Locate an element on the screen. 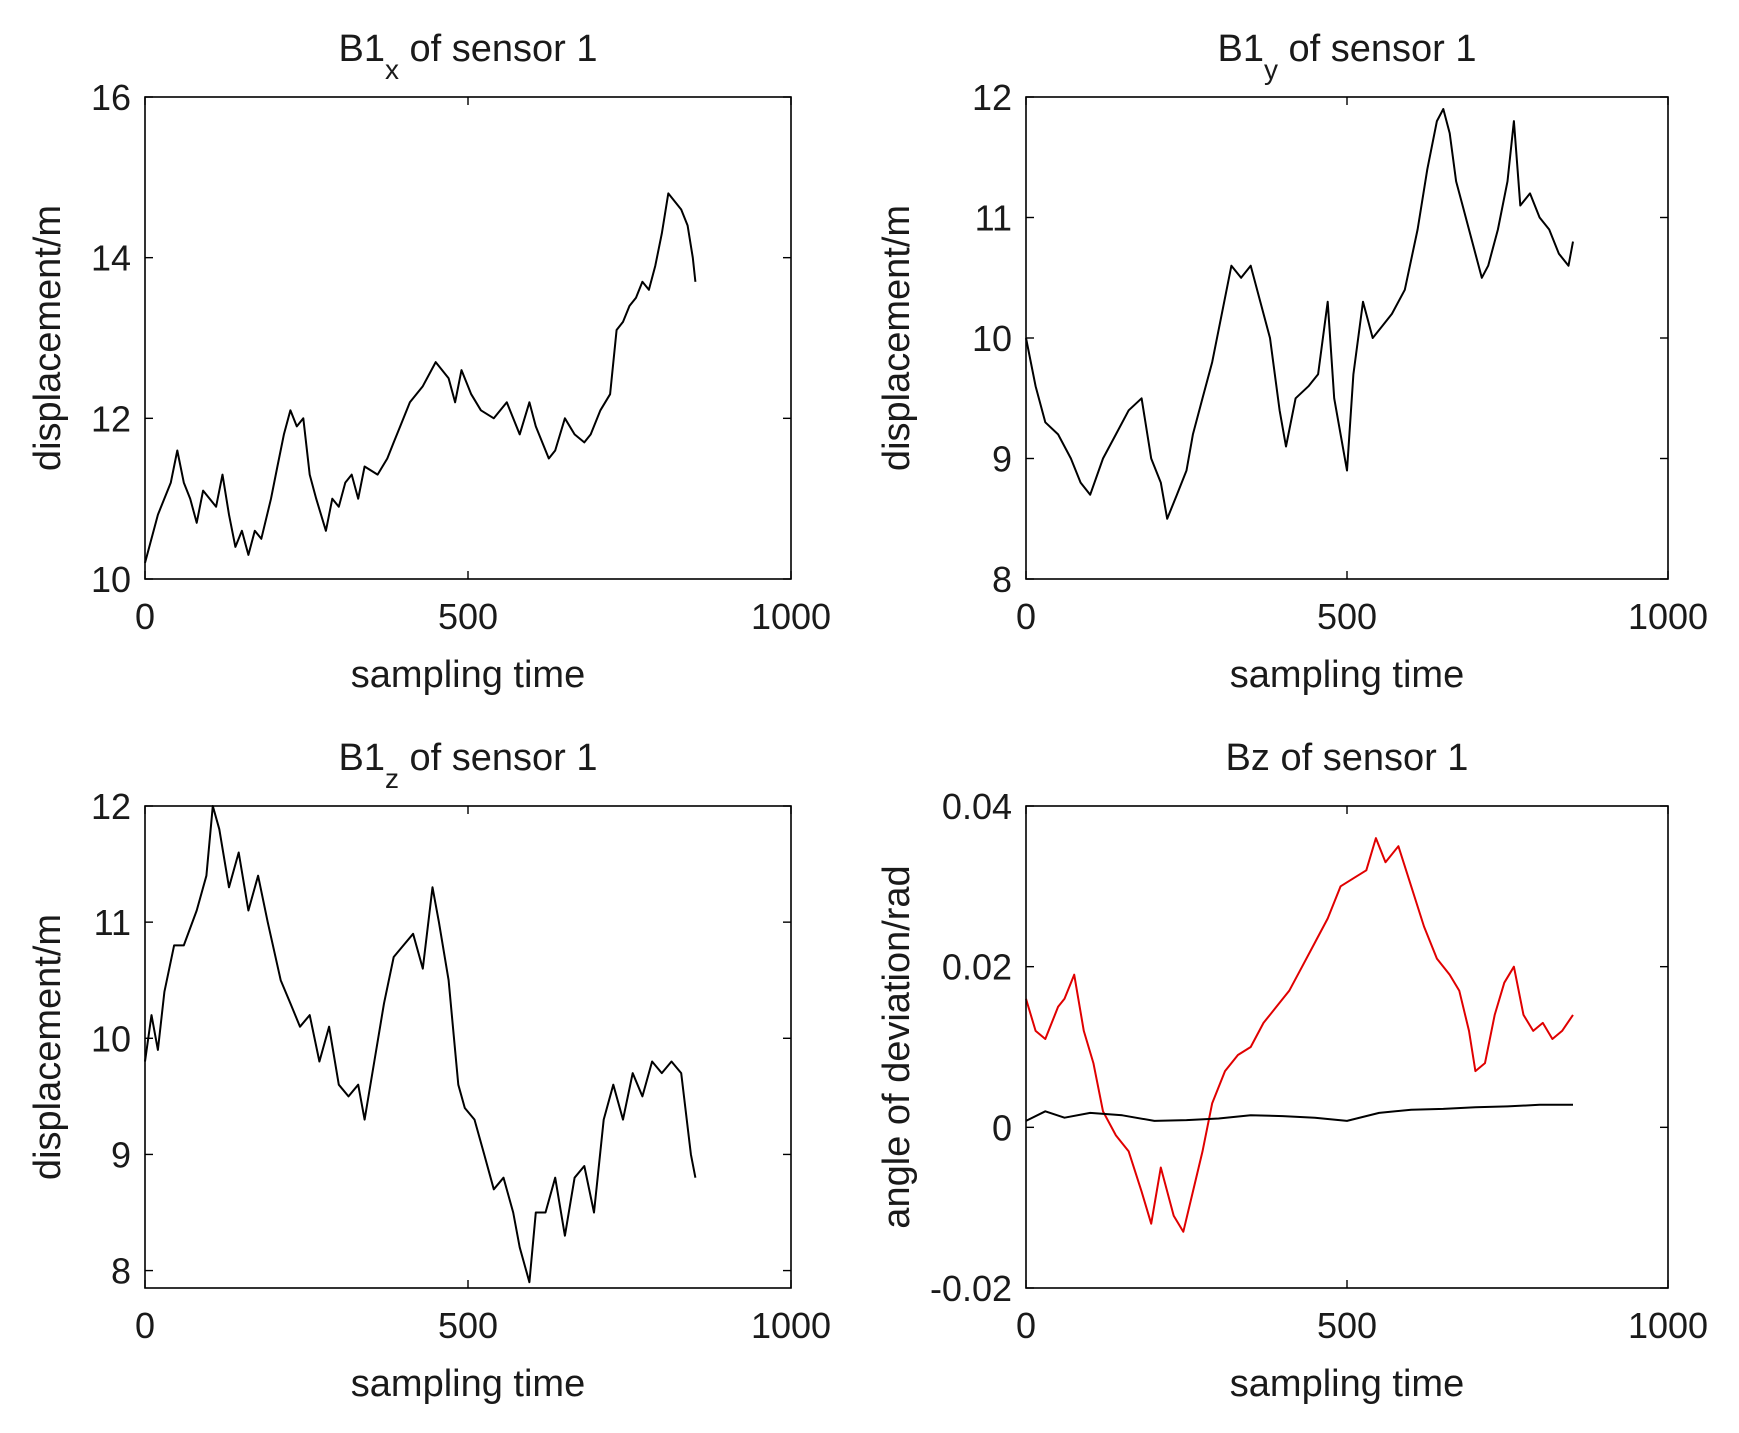 The image size is (1739, 1433). y-tick-label: 0.02 is located at coordinates (977, 967).